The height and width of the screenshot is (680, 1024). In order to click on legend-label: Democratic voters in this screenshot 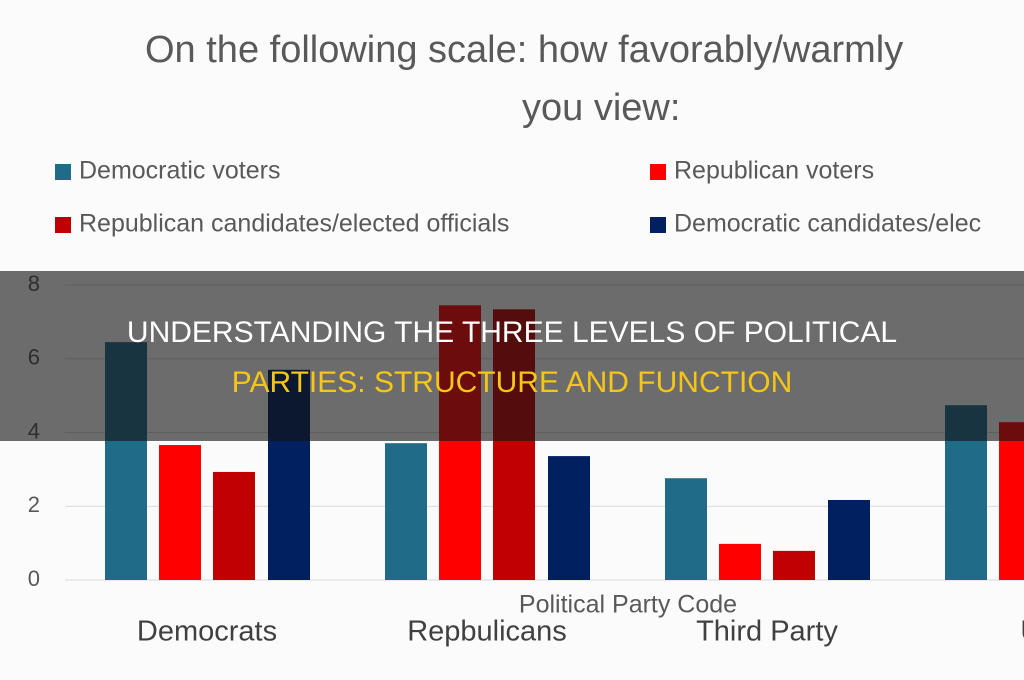, I will do `click(179, 171)`.